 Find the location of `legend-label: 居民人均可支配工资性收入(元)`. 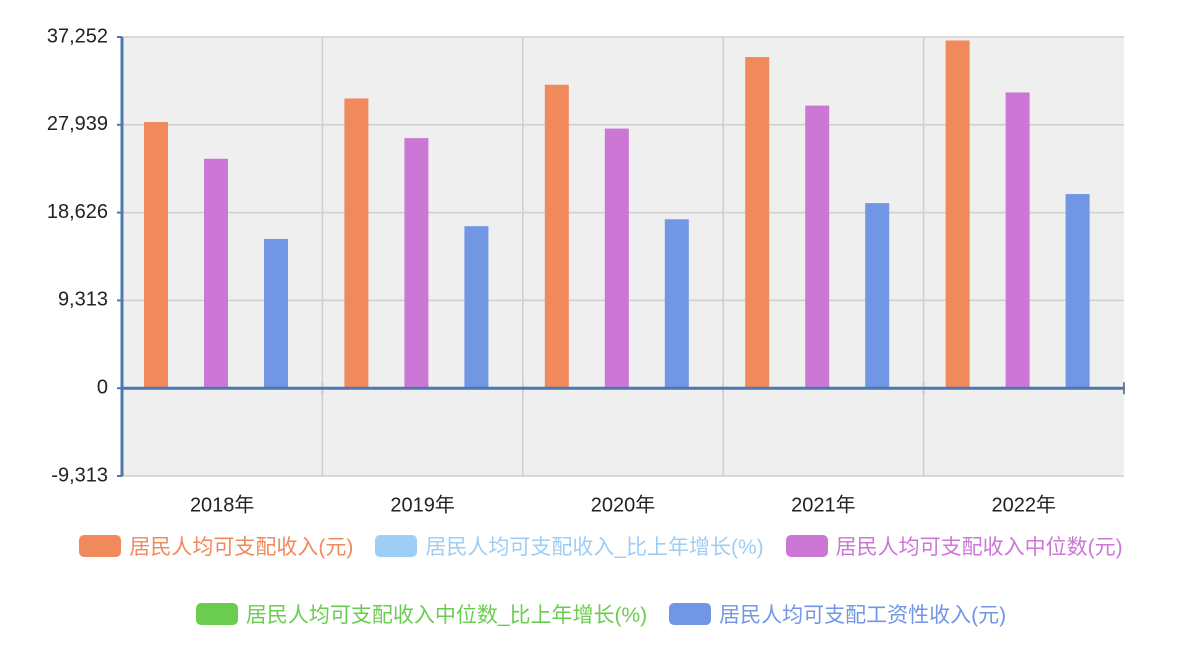

legend-label: 居民人均可支配工资性收入(元) is located at coordinates (863, 615).